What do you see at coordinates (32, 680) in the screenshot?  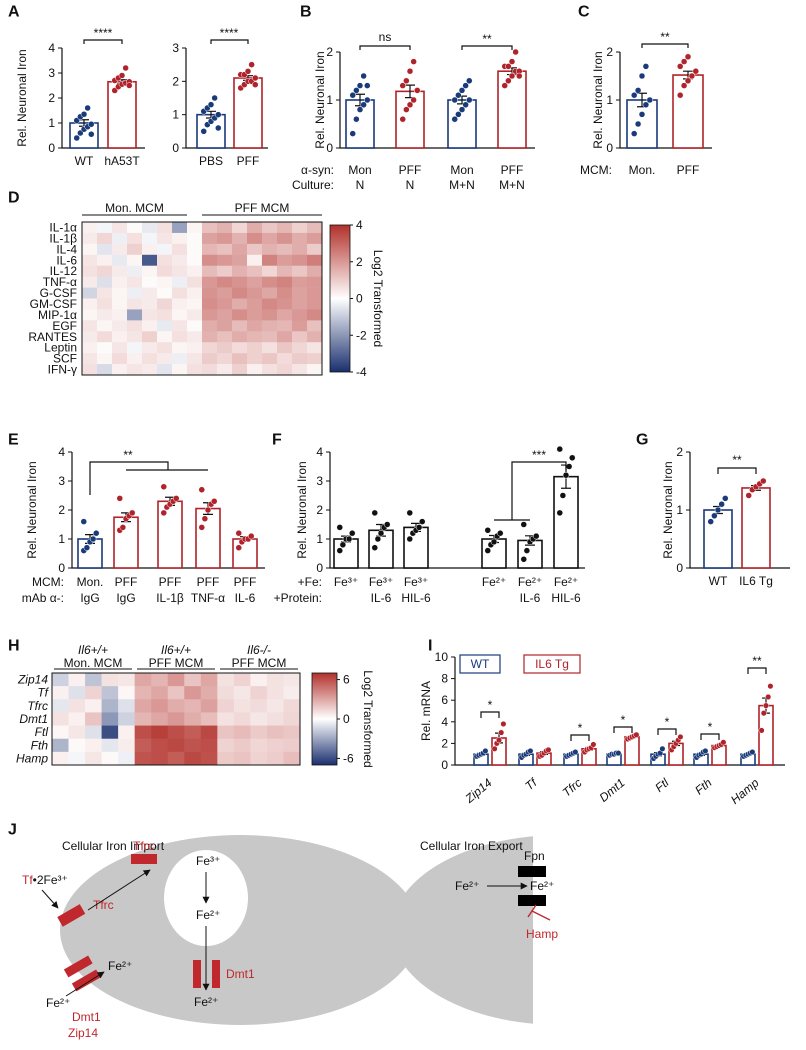 I see `row-label: Zip14` at bounding box center [32, 680].